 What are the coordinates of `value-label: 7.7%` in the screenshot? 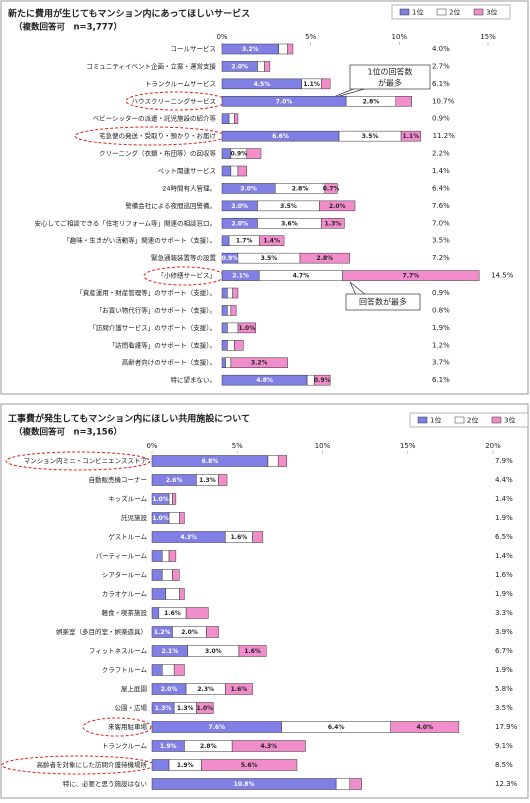 It's located at (411, 276).